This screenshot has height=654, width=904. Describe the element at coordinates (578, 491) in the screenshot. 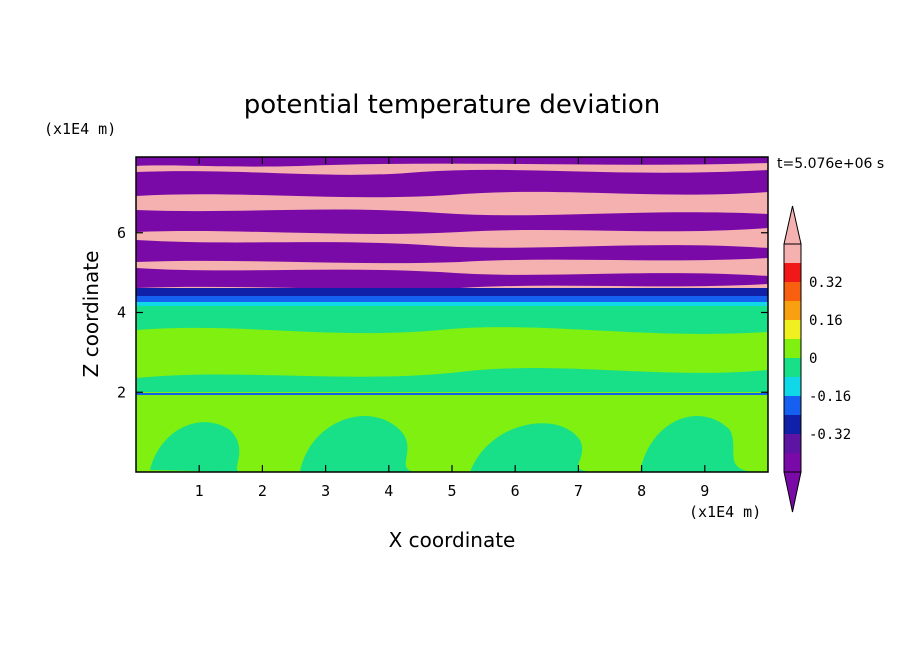

I see `x-tick-label: 7` at that location.